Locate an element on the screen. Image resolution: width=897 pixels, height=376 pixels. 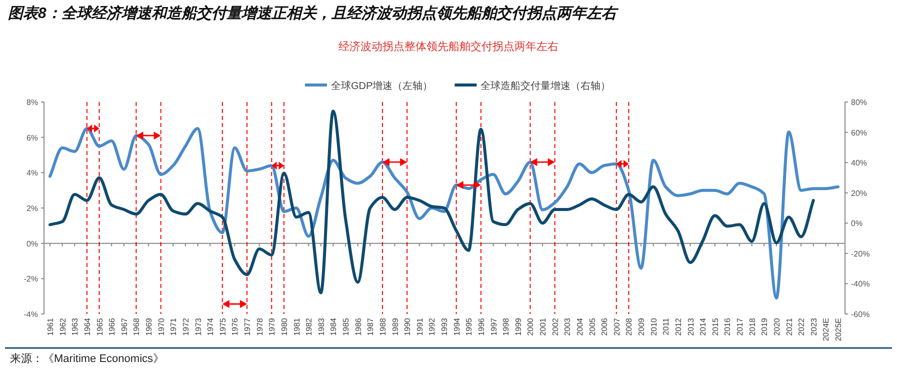
y2-tick-label: 60% is located at coordinates (859, 133).